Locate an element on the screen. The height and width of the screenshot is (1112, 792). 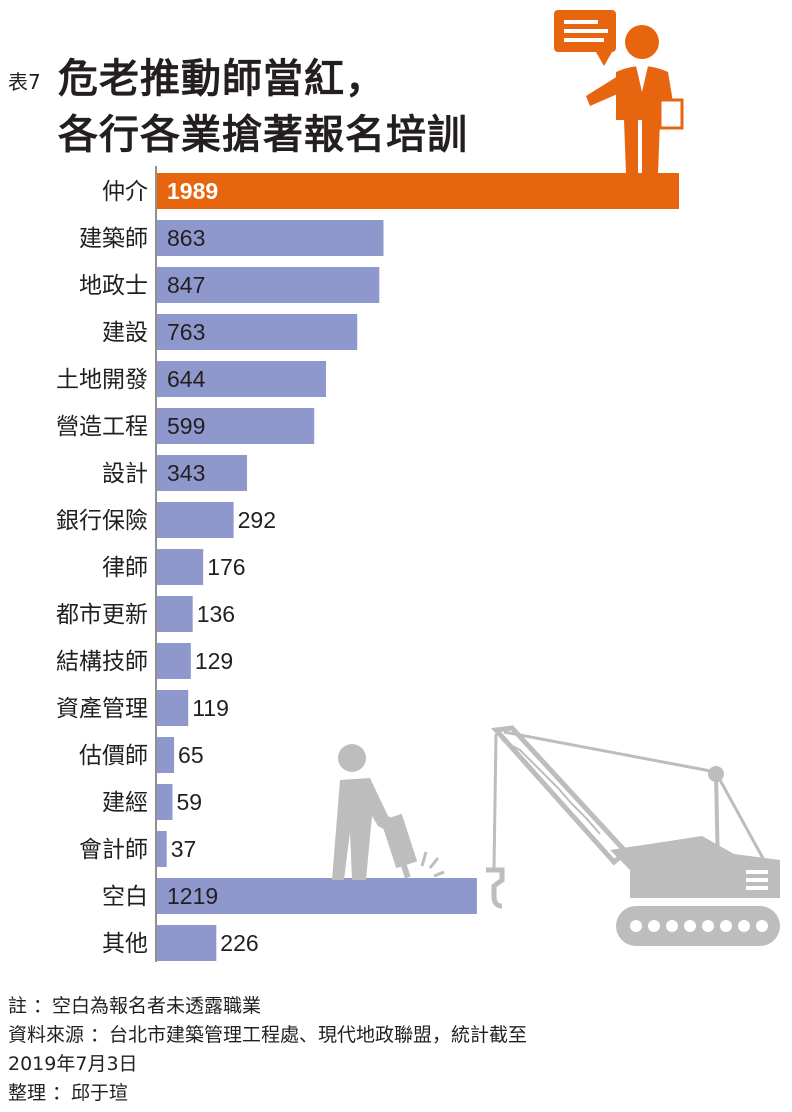
category-label-5: 營造工程 is located at coordinates (102, 427).